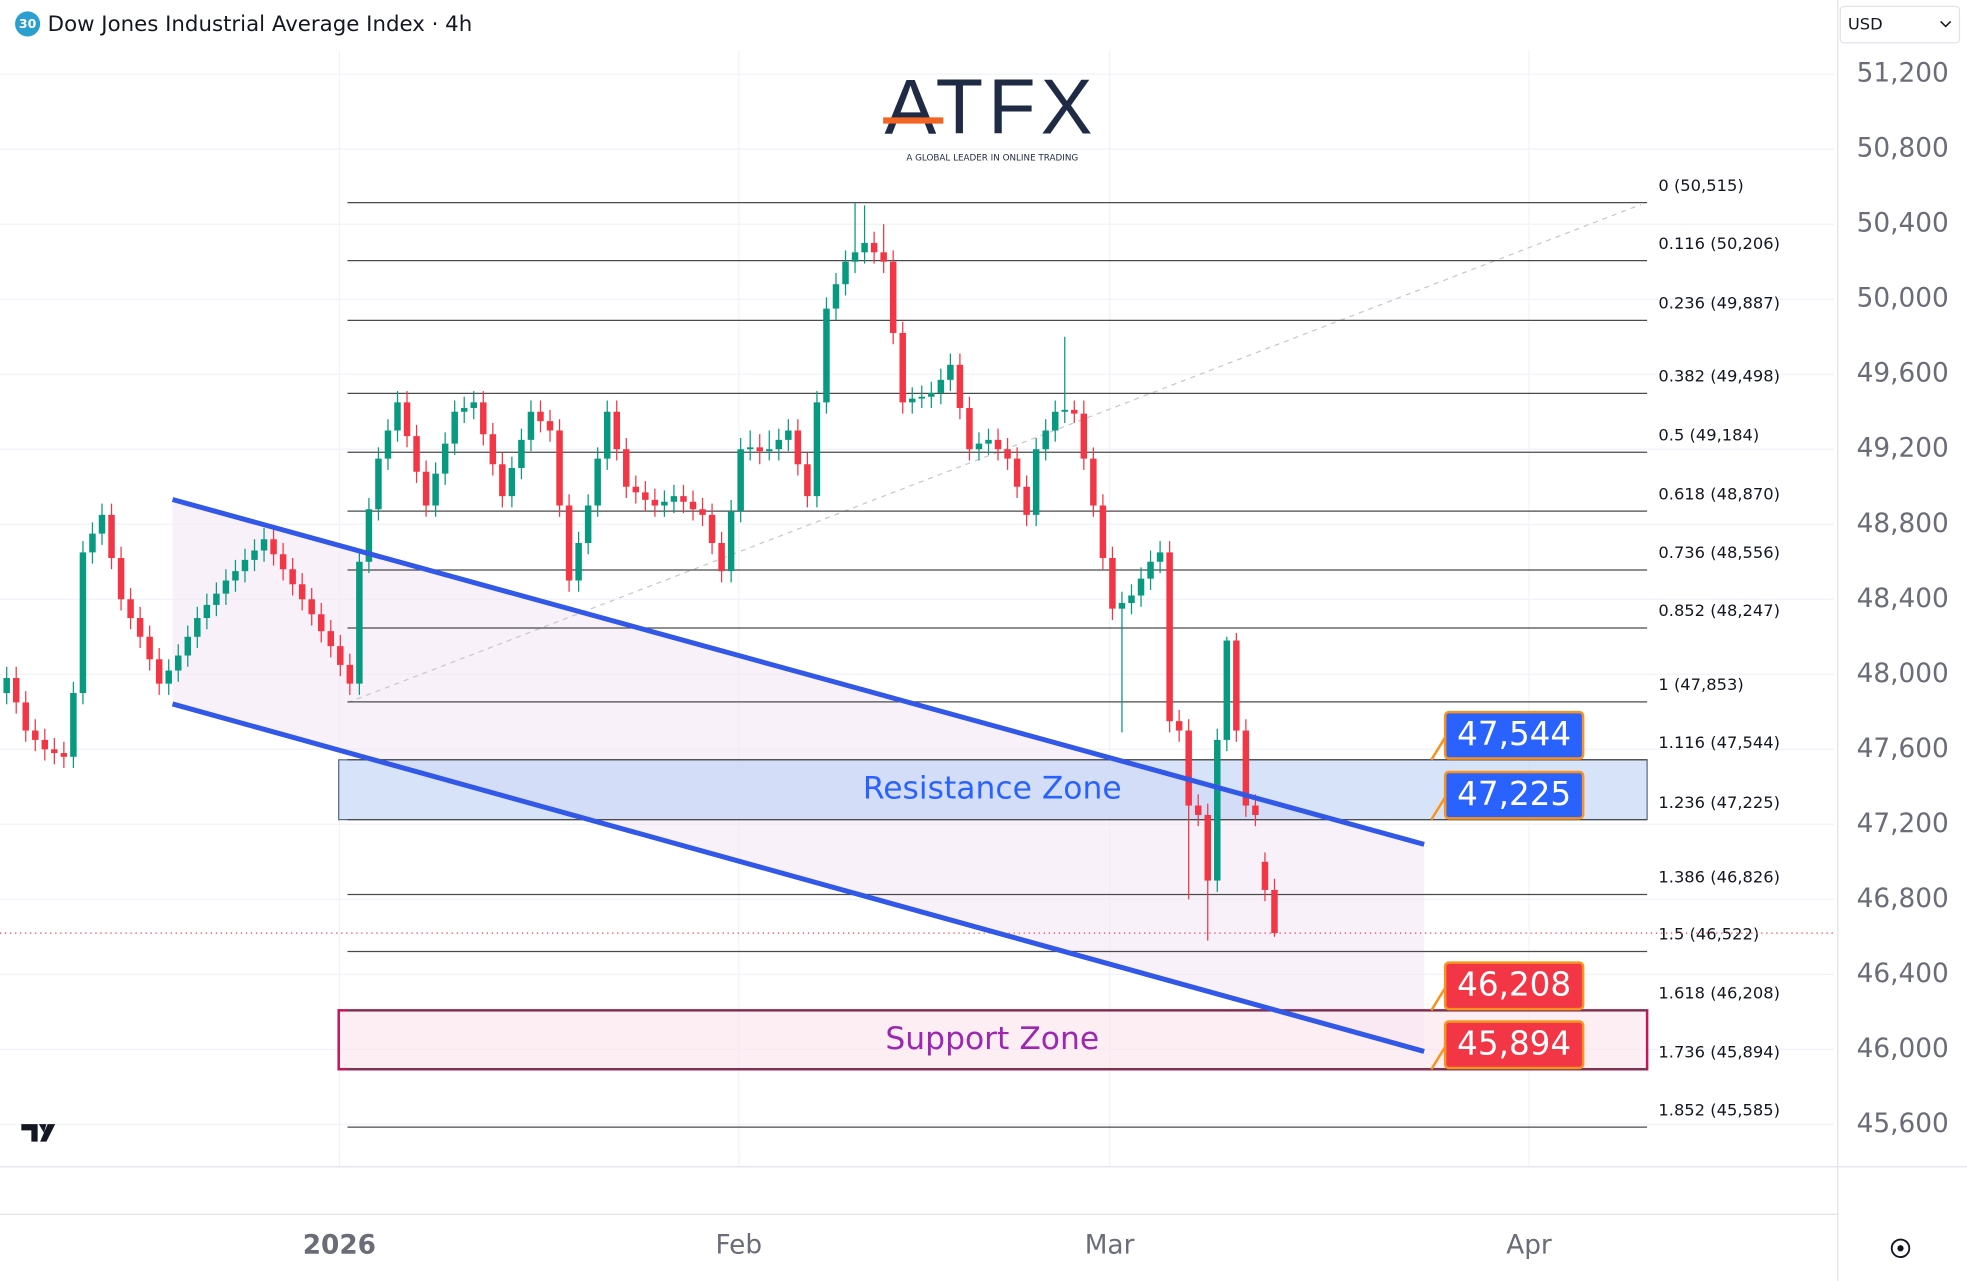 This screenshot has height=1281, width=1967. I want to click on fib-level-label: 1.236 (47,225), so click(1719, 802).